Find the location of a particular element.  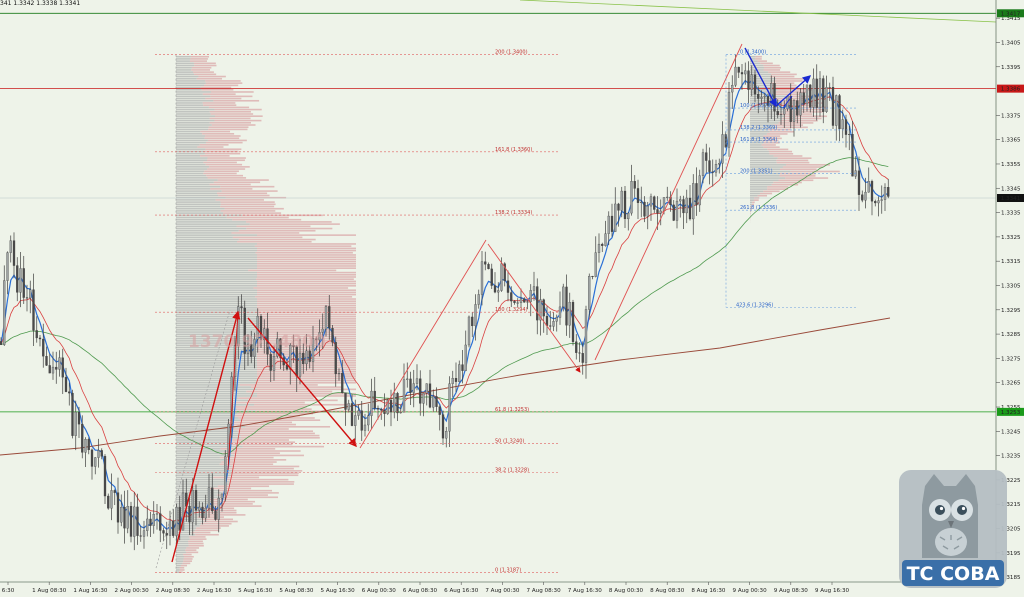

price-marker-label: 1.3386 is located at coordinates (1011, 90).